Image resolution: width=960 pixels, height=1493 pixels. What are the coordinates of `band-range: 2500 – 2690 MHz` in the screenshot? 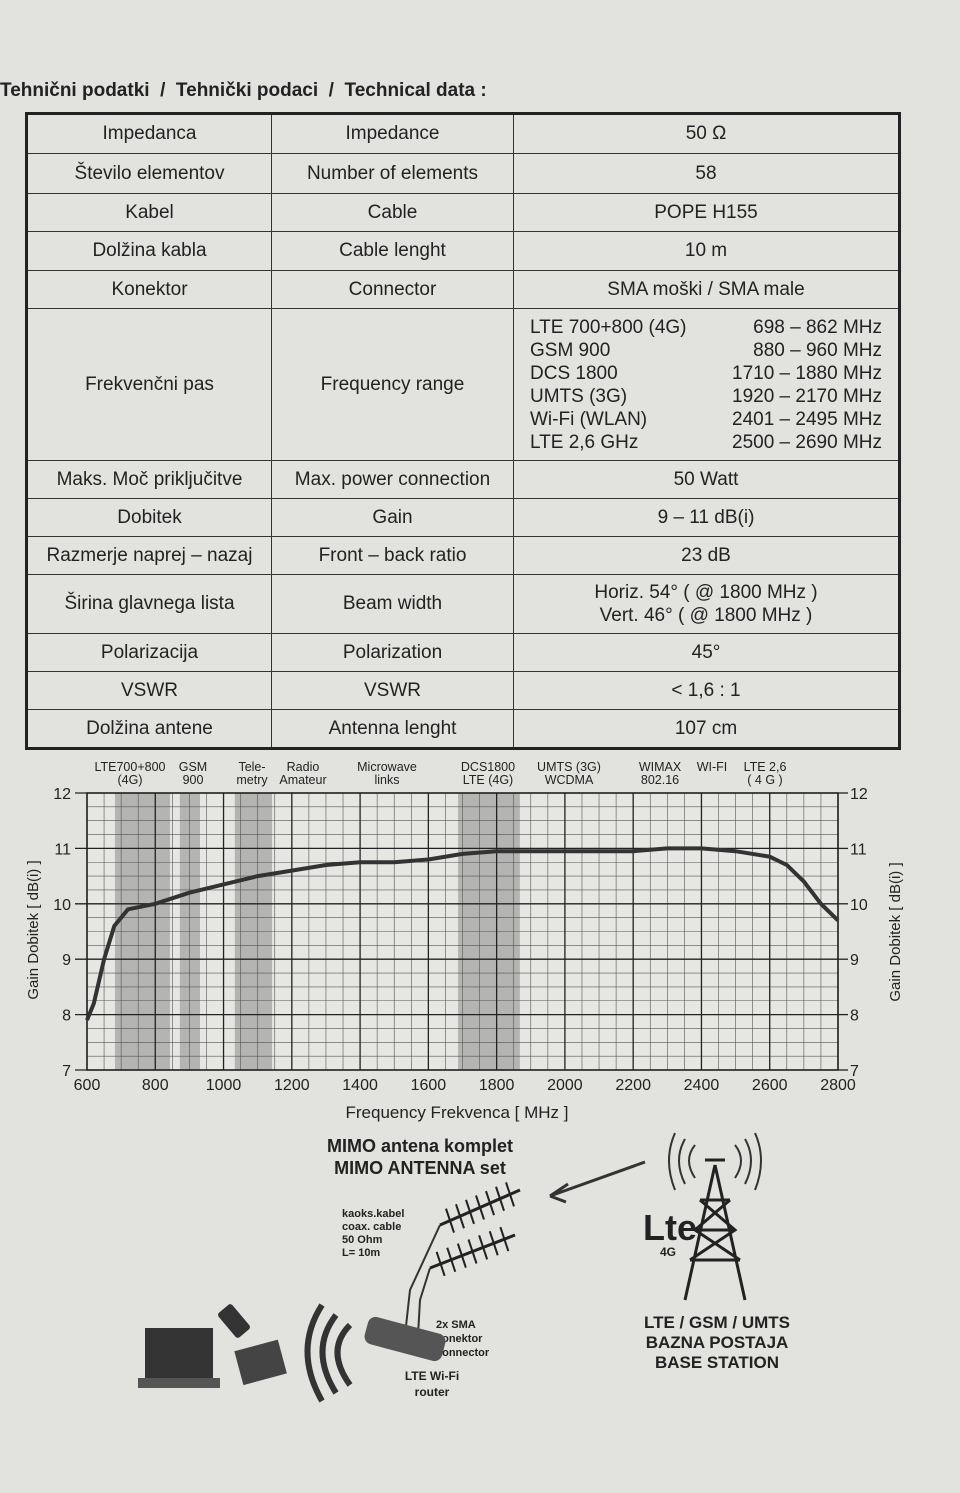 It's located at (807, 442).